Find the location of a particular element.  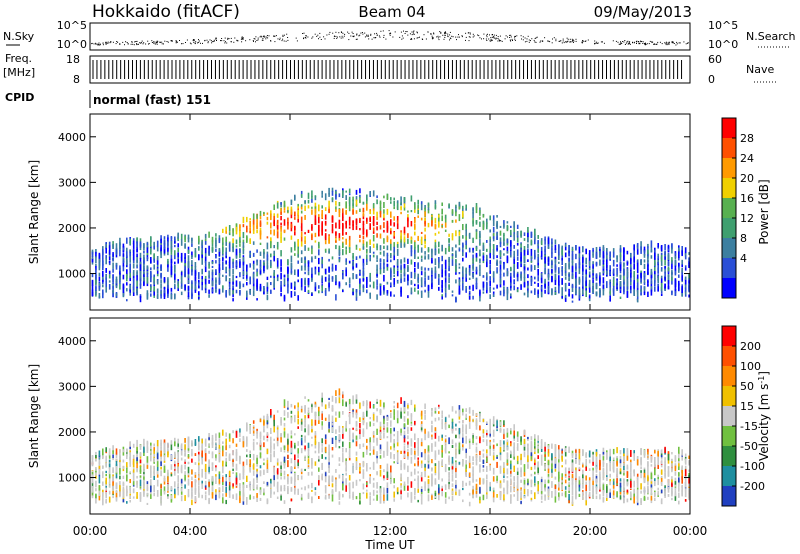

nave-tick-top: 60 is located at coordinates (715, 59).